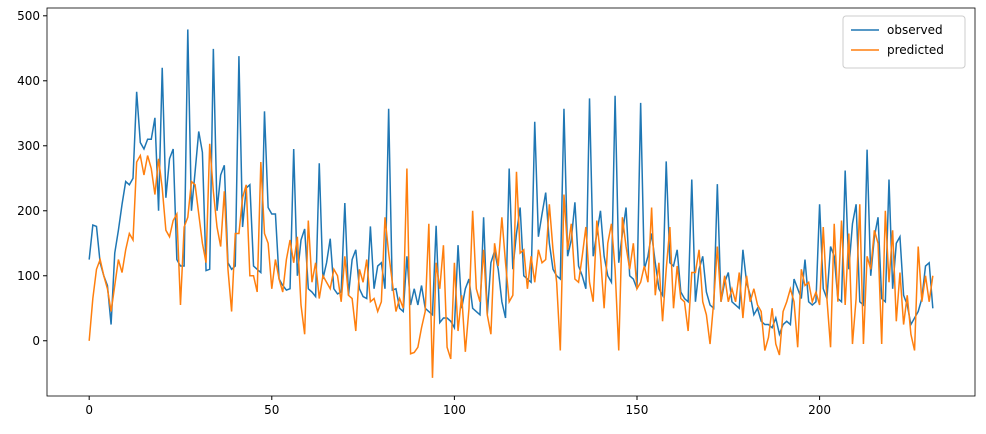  I want to click on x-tick-label: 0, so click(89, 410).